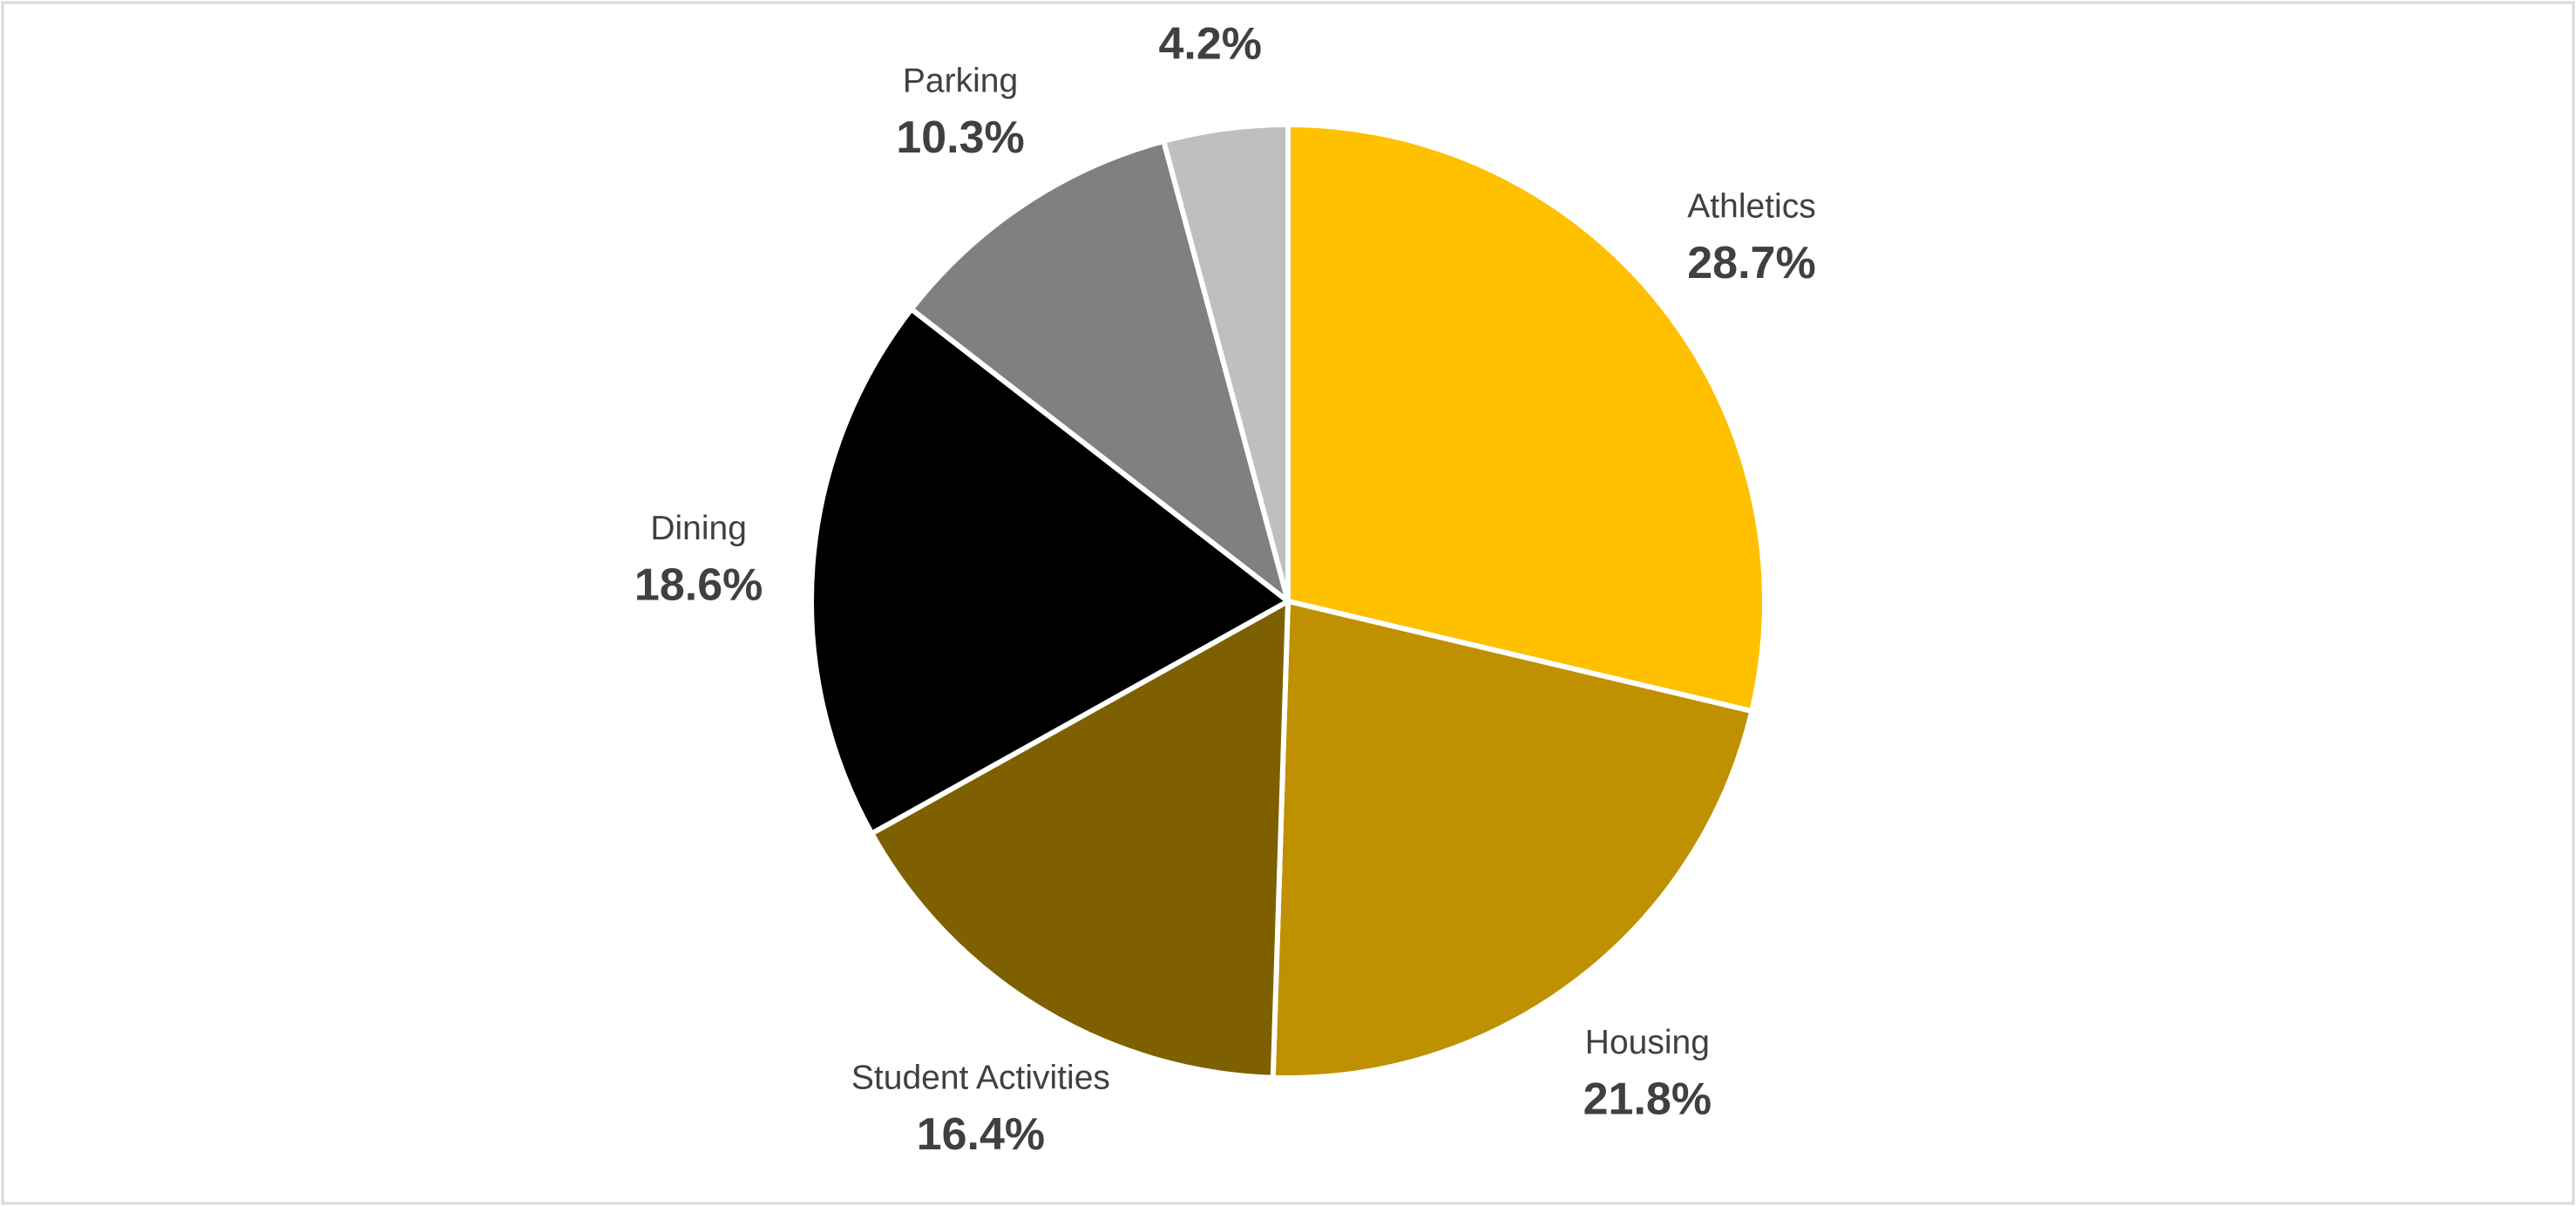  What do you see at coordinates (981, 1079) in the screenshot?
I see `slice-label: Student Activities` at bounding box center [981, 1079].